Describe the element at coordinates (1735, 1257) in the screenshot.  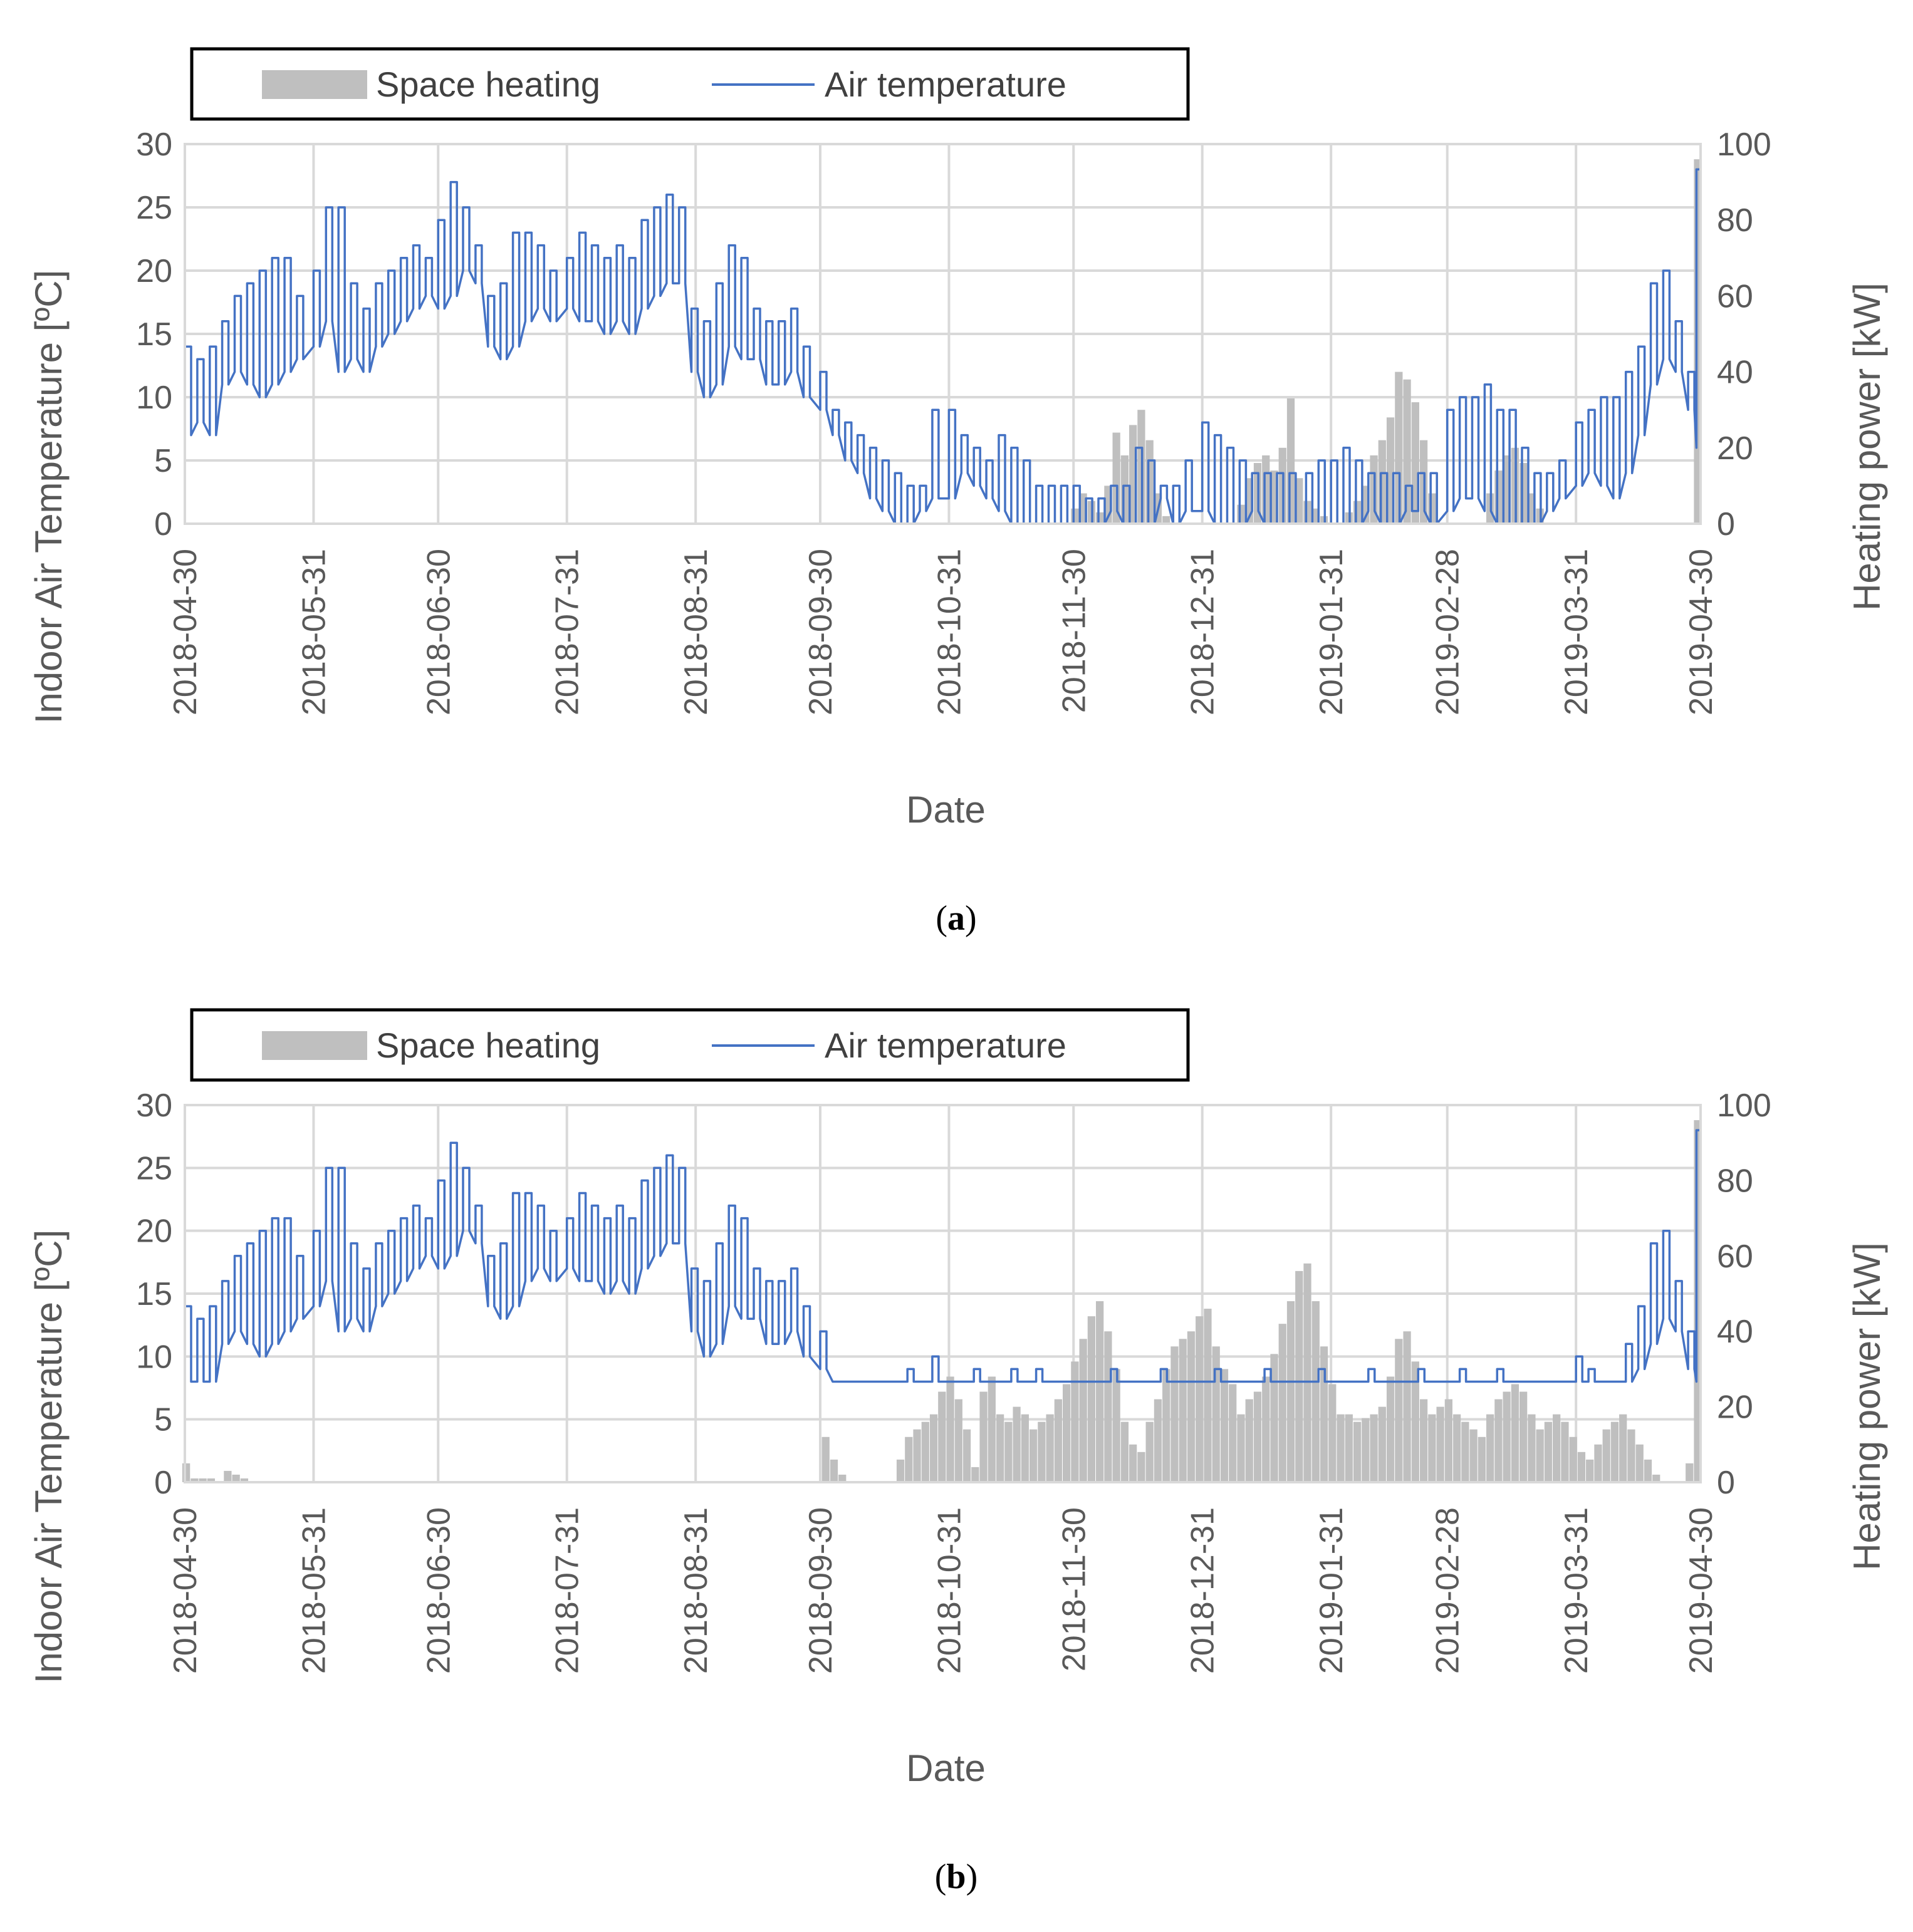
I see `y-right-tick-label: 60` at that location.